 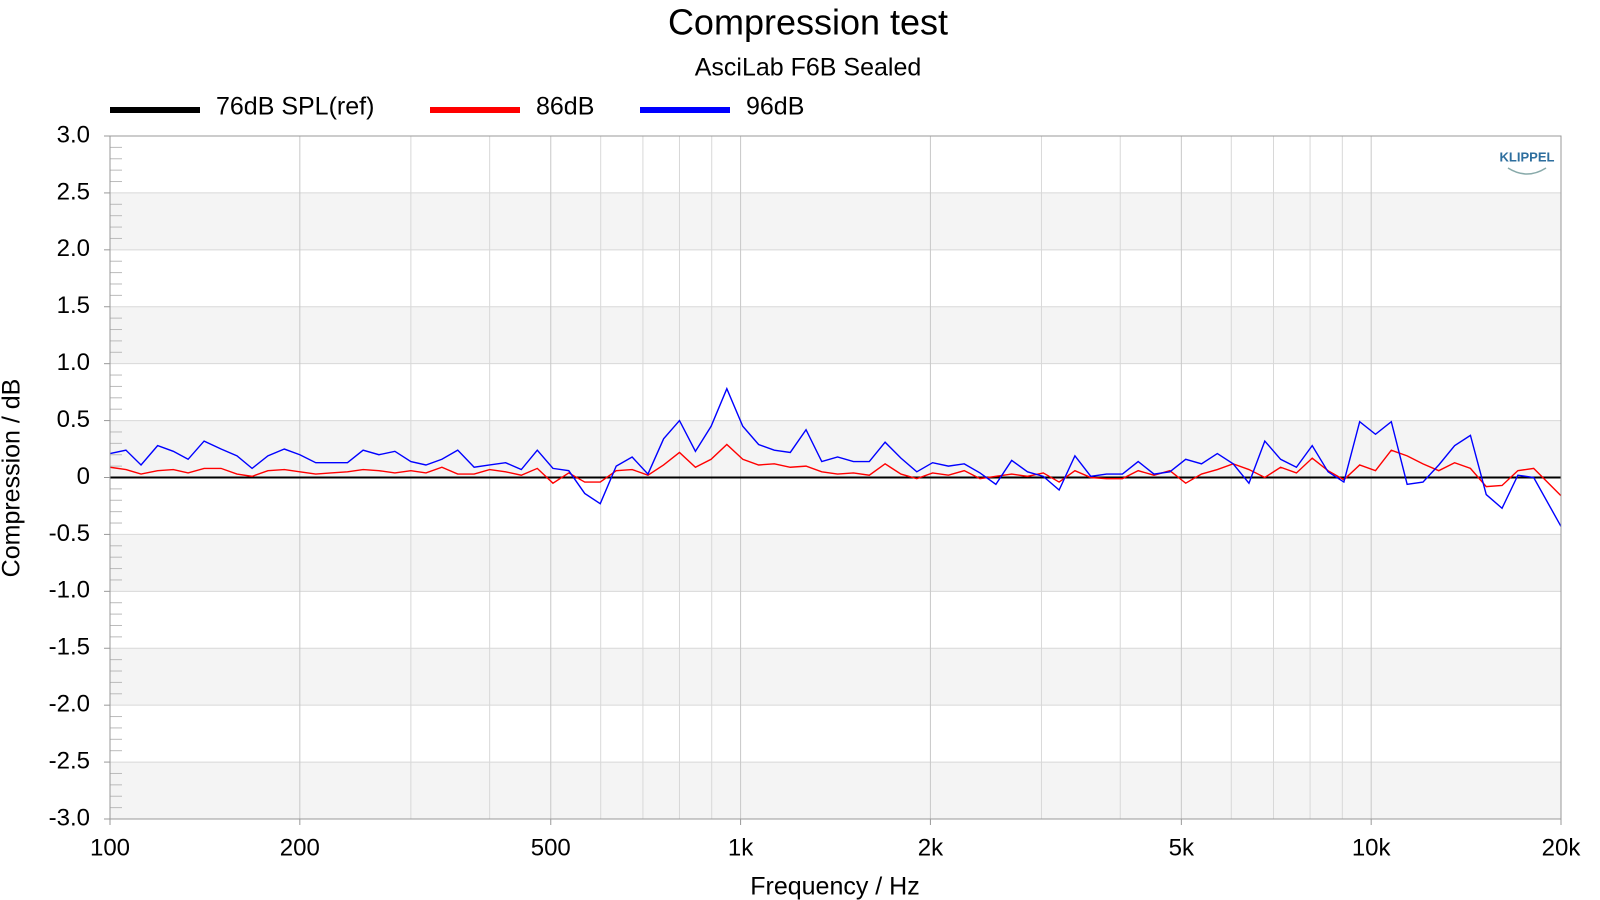 I want to click on x-tick-label: 200, so click(x=300, y=847).